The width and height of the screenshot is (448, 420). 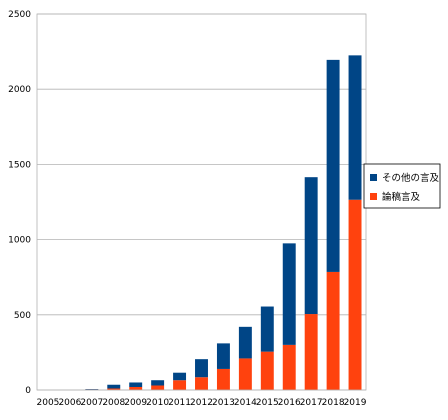 I want to click on bar-other-mentions-2015, so click(x=267, y=329).